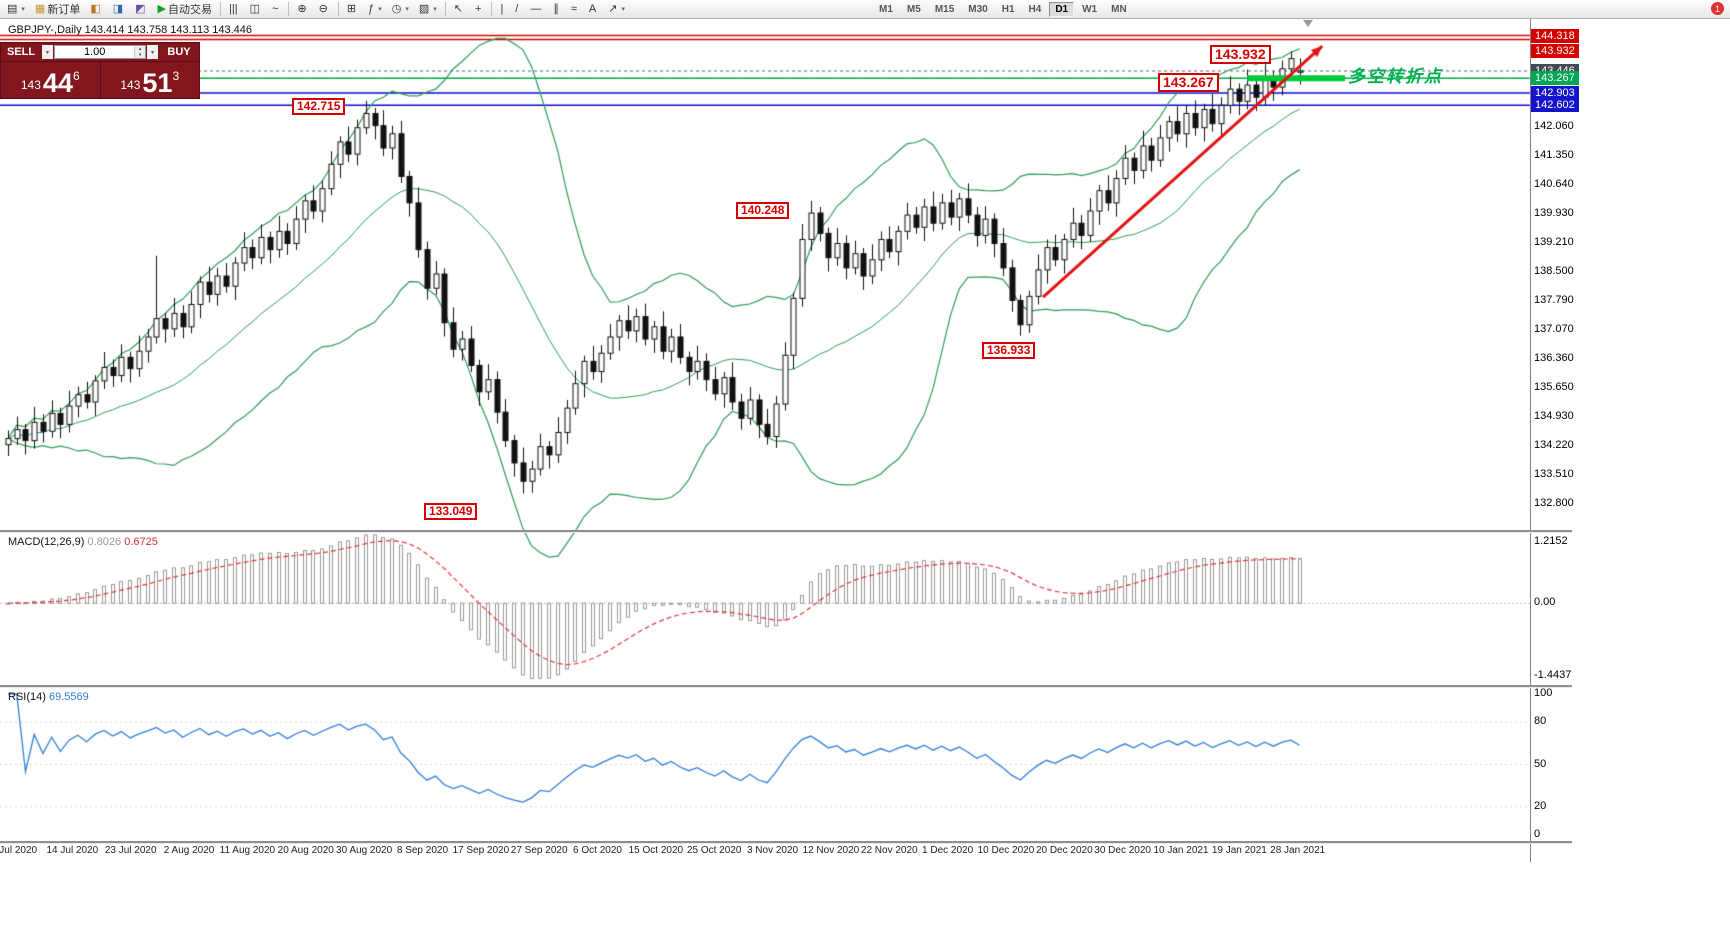  What do you see at coordinates (1554, 386) in the screenshot?
I see `axis-label: 135.650` at bounding box center [1554, 386].